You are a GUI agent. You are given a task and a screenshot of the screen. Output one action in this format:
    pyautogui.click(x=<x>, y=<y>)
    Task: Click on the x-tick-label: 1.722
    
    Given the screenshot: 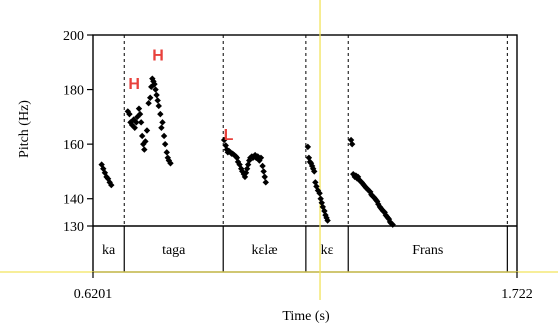 What is the action you would take?
    pyautogui.click(x=517, y=294)
    